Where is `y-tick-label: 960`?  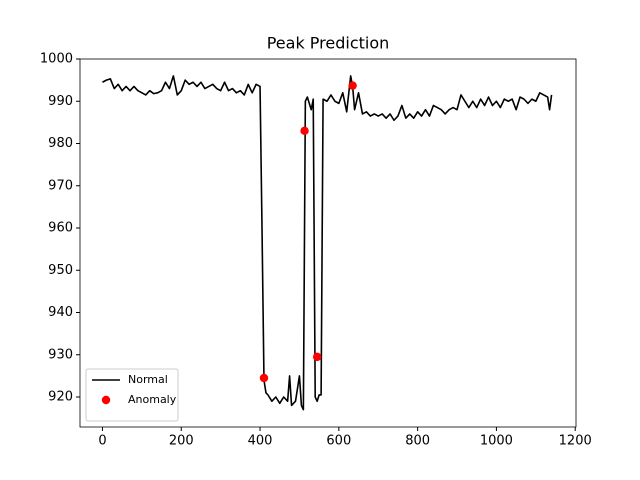
y-tick-label: 960 is located at coordinates (60, 228).